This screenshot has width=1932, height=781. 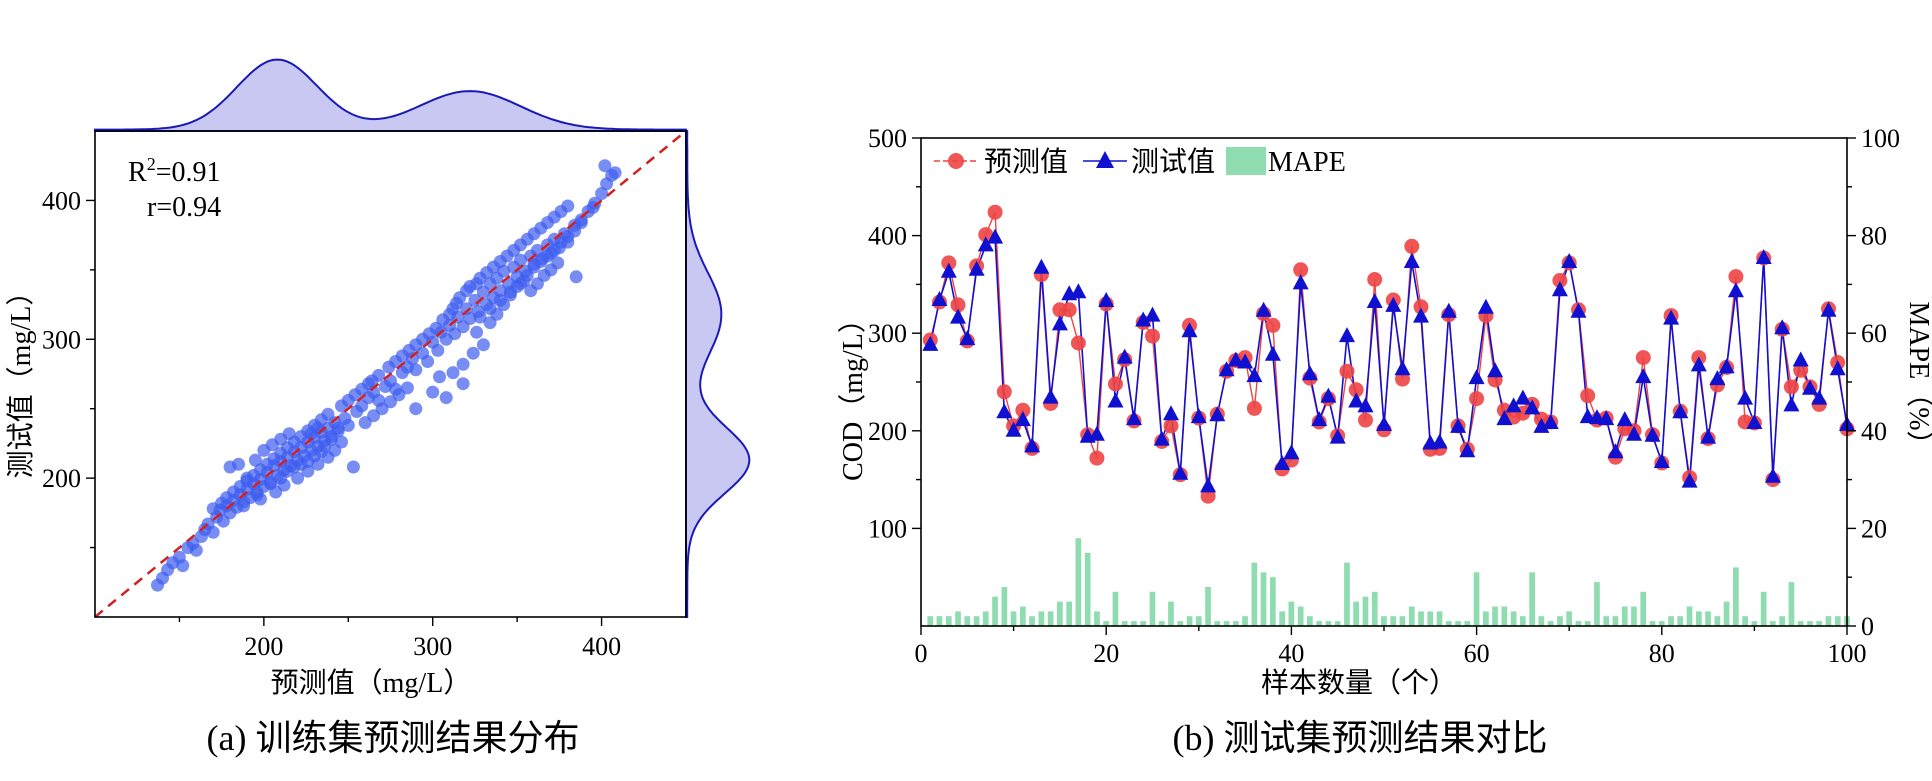 I want to click on legend-predicted-marker, so click(x=956, y=161).